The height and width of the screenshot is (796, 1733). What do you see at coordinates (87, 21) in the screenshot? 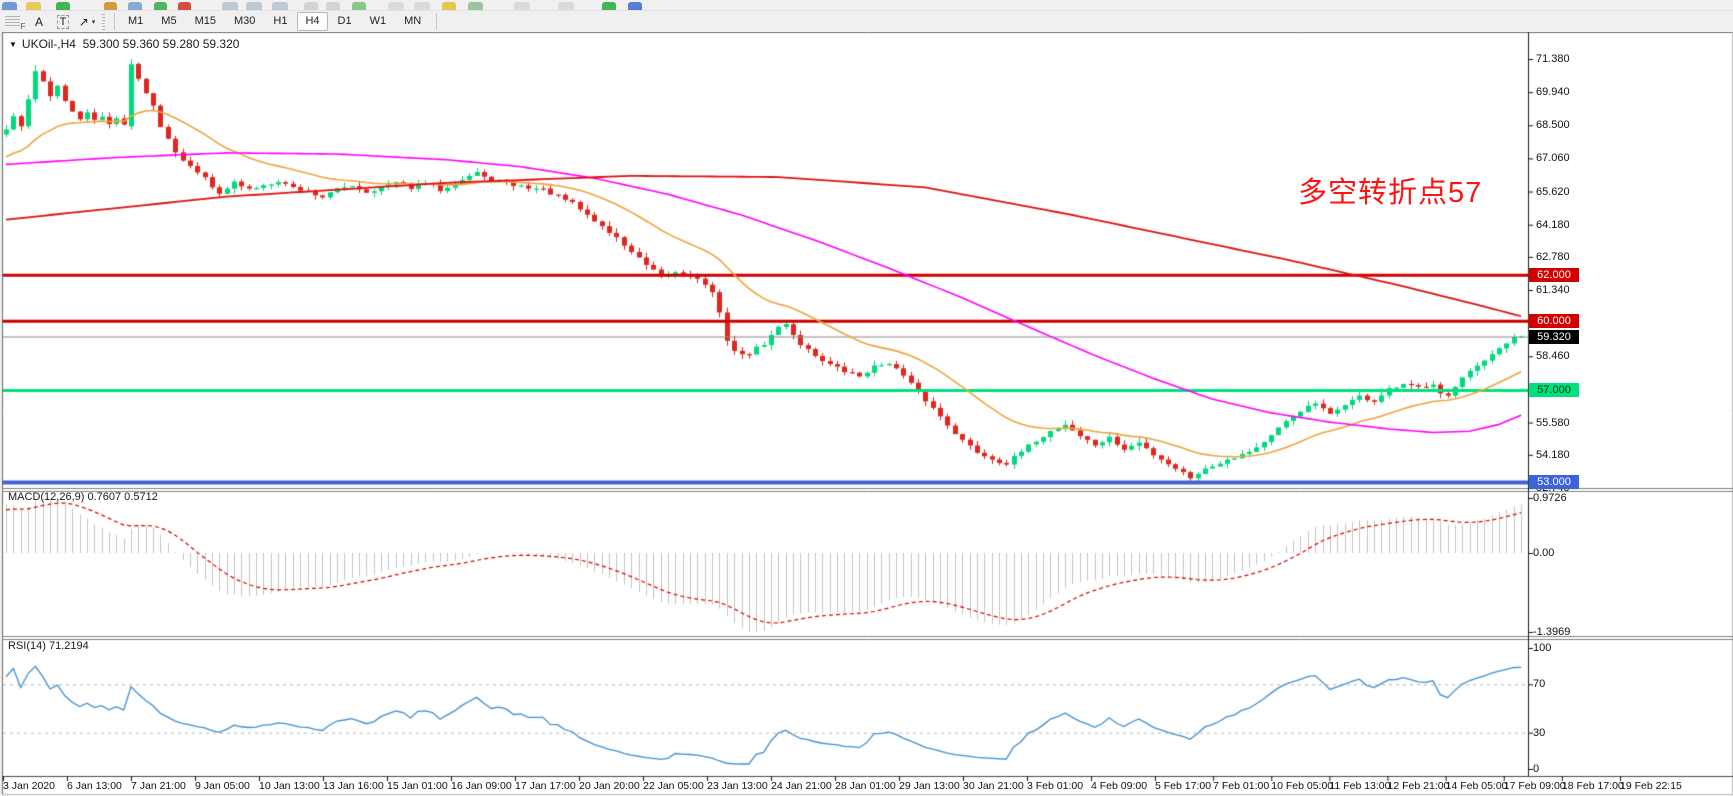
I see `arrow-objects-tool: ↗ ▾` at bounding box center [87, 21].